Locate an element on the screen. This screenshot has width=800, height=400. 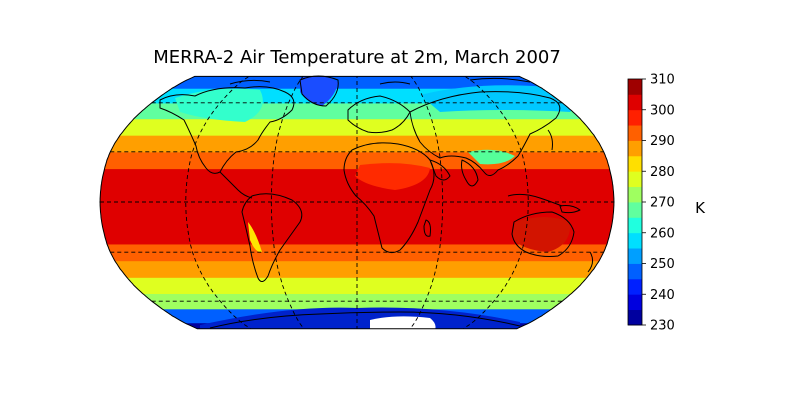
coast-new-guinea is located at coordinates (570, 209).